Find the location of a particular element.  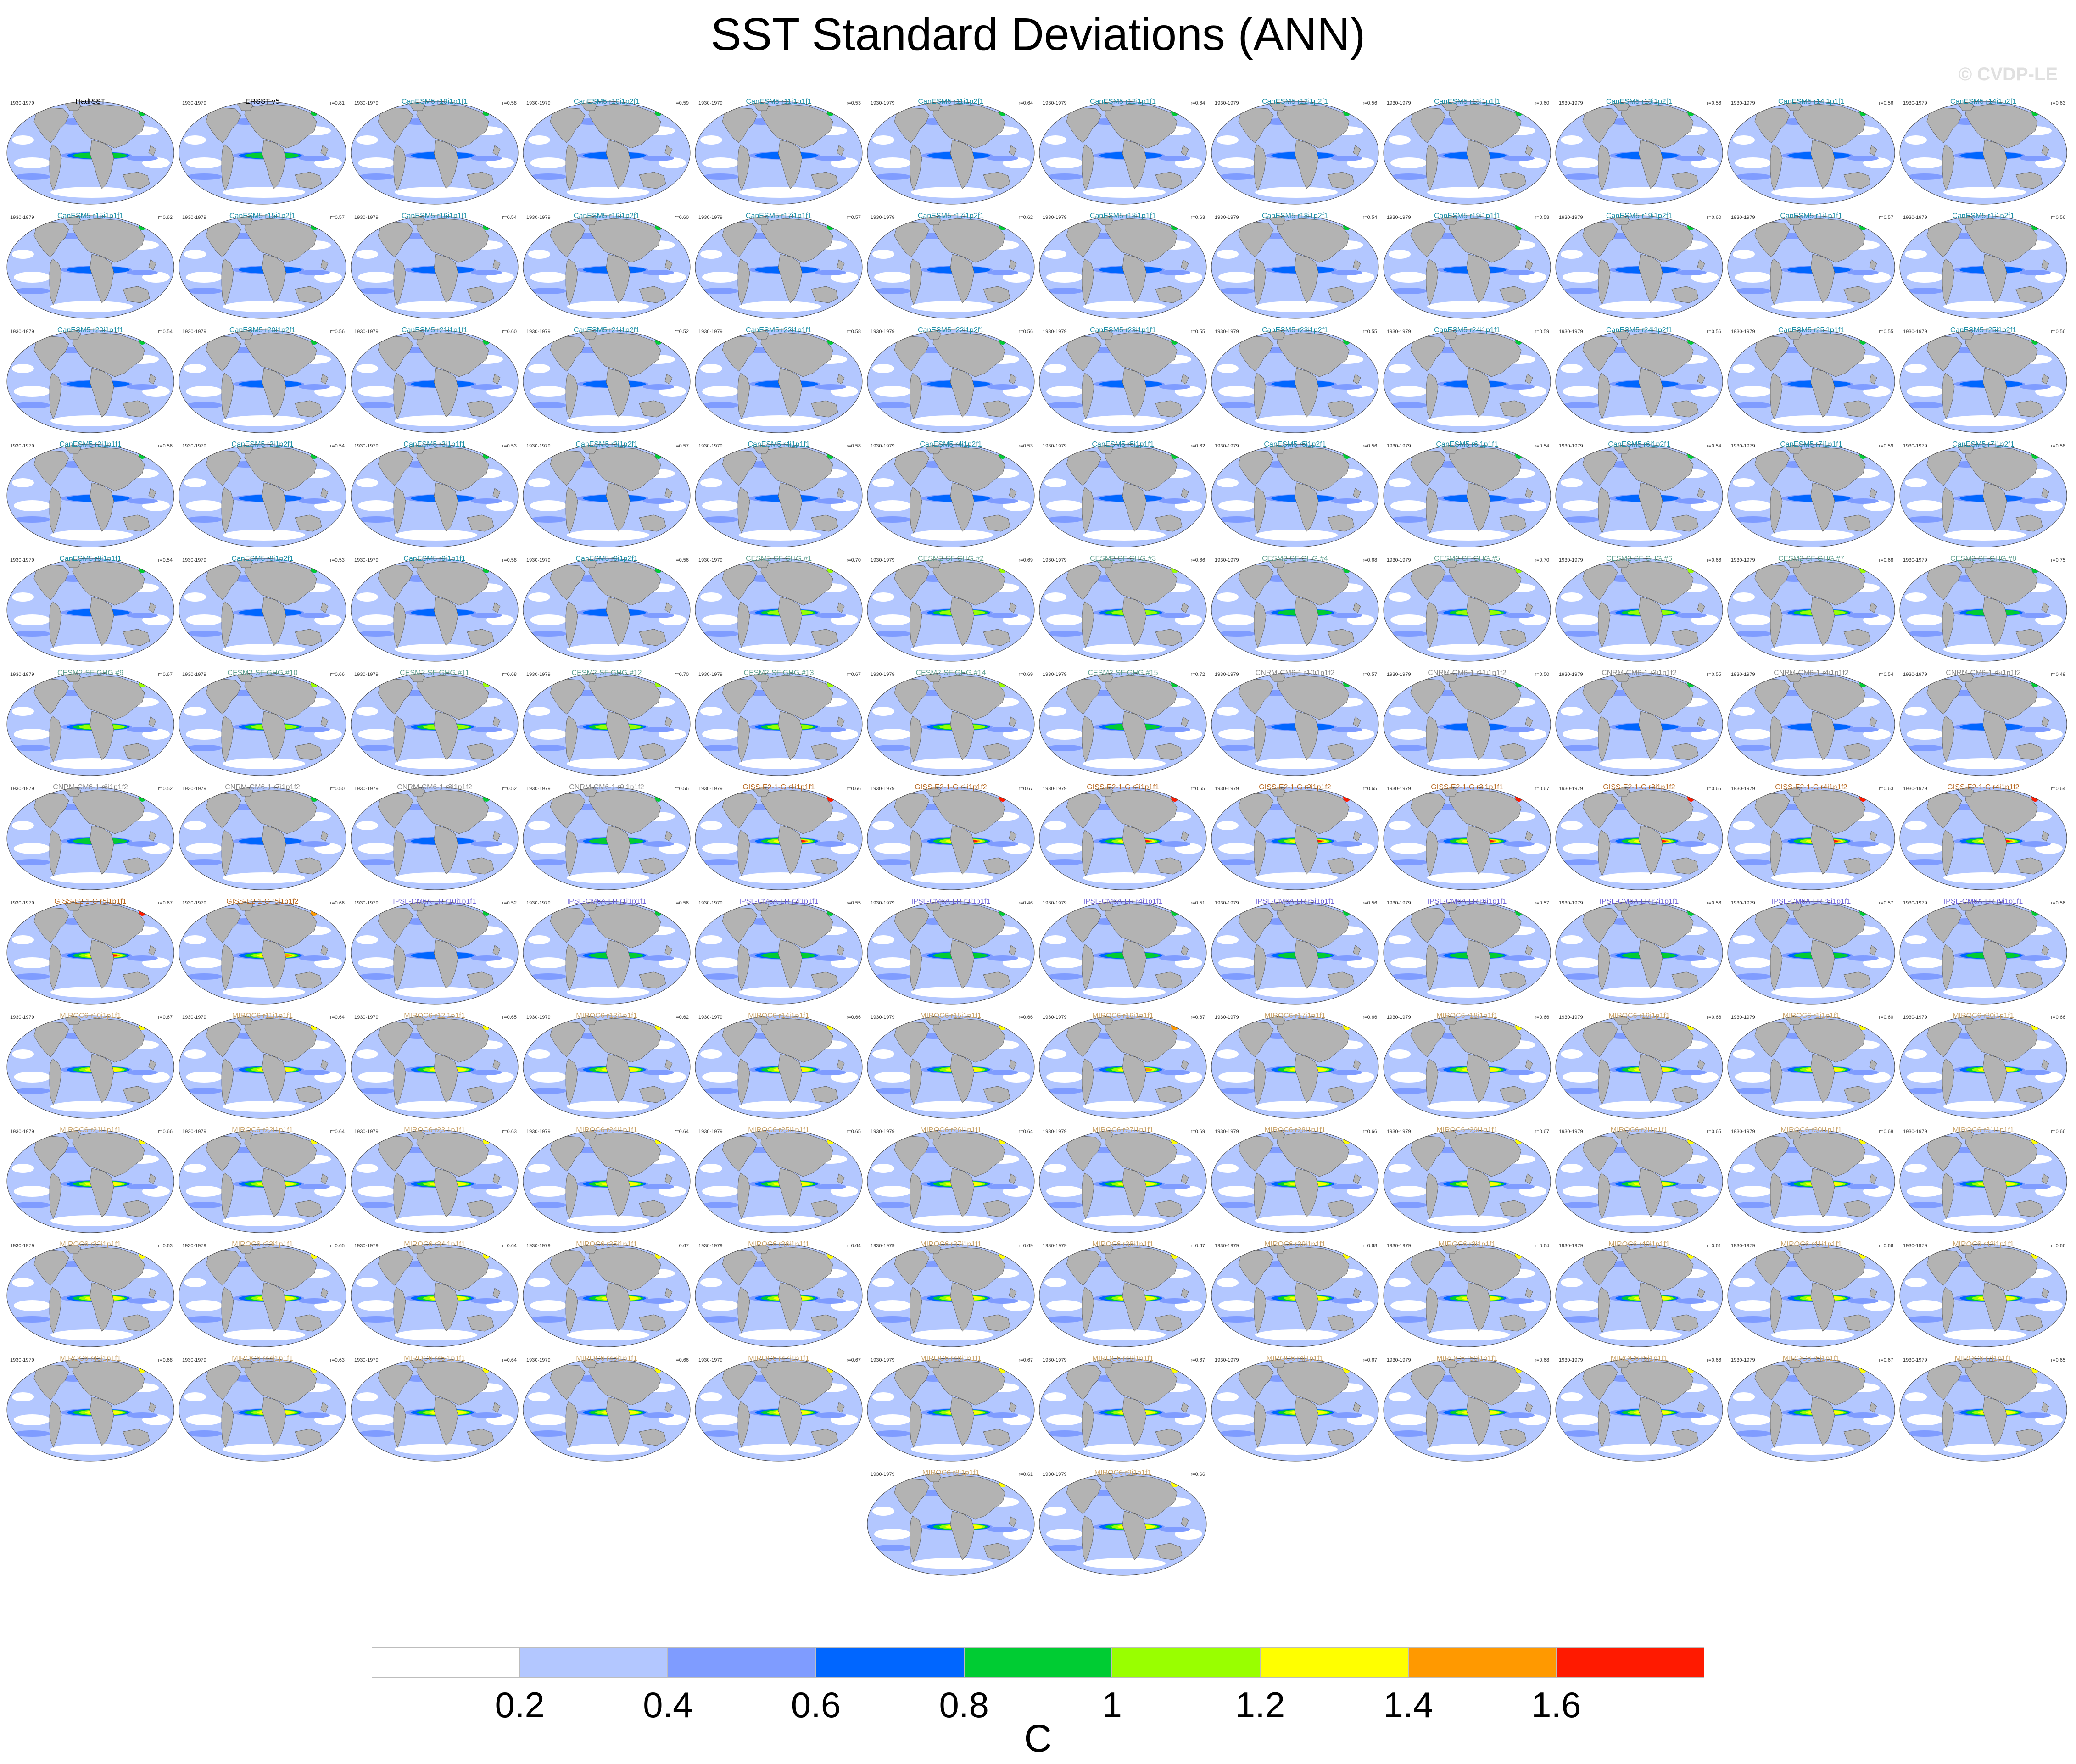

map-panel: 1930-1979 GISS-E2-1-G r1i1p1f1 r=0.66 is located at coordinates (779, 835).